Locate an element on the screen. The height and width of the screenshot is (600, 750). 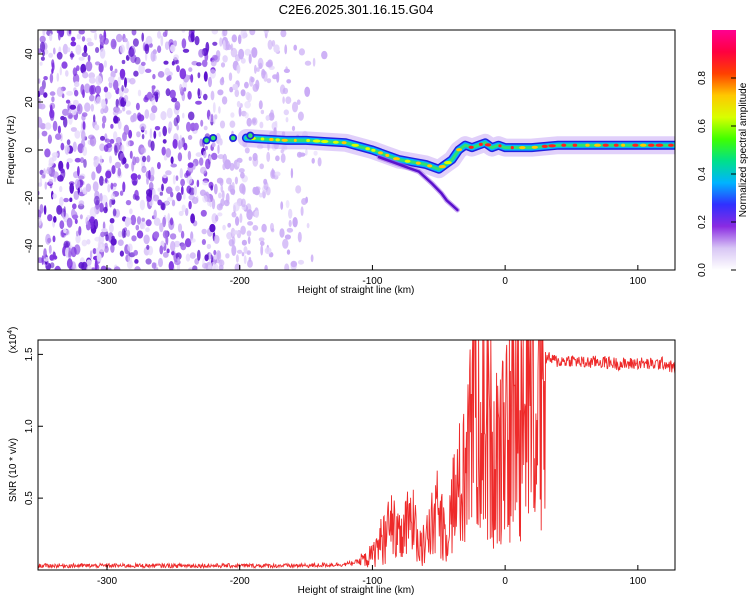
snr-multiplier-label: (x104) is located at coordinates (13, 340).